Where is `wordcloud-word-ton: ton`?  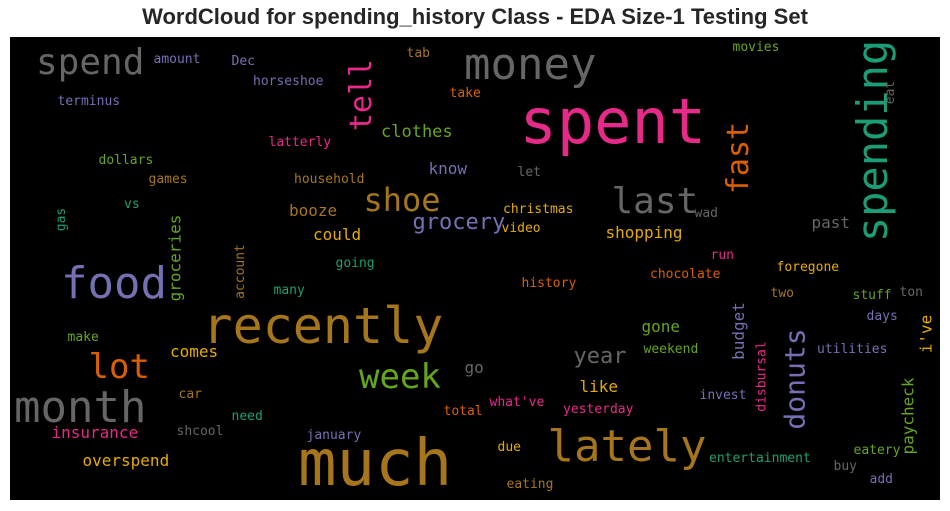
wordcloud-word-ton: ton is located at coordinates (911, 292).